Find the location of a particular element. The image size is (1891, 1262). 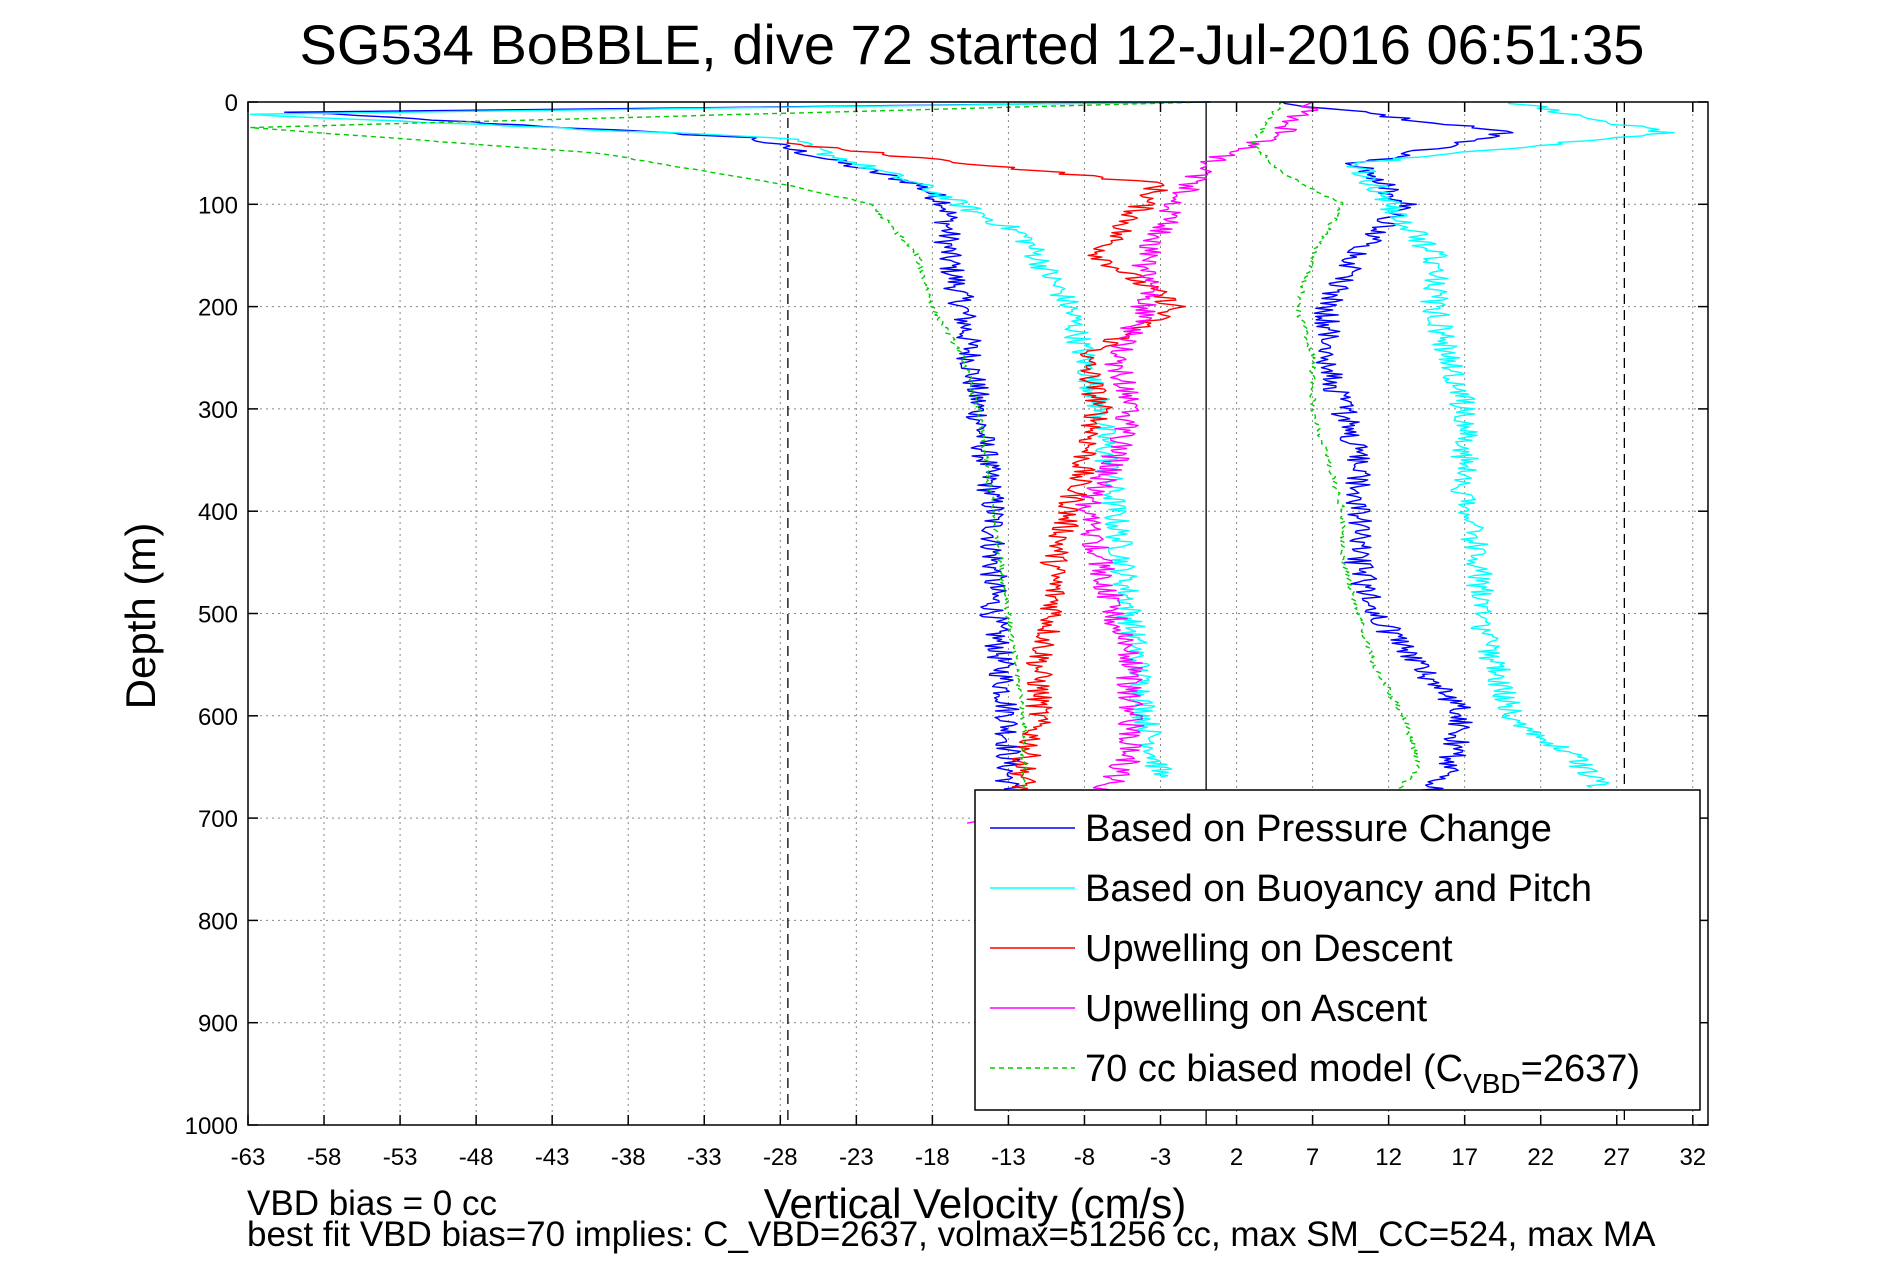

y-tick-label: 700 is located at coordinates (218, 819).